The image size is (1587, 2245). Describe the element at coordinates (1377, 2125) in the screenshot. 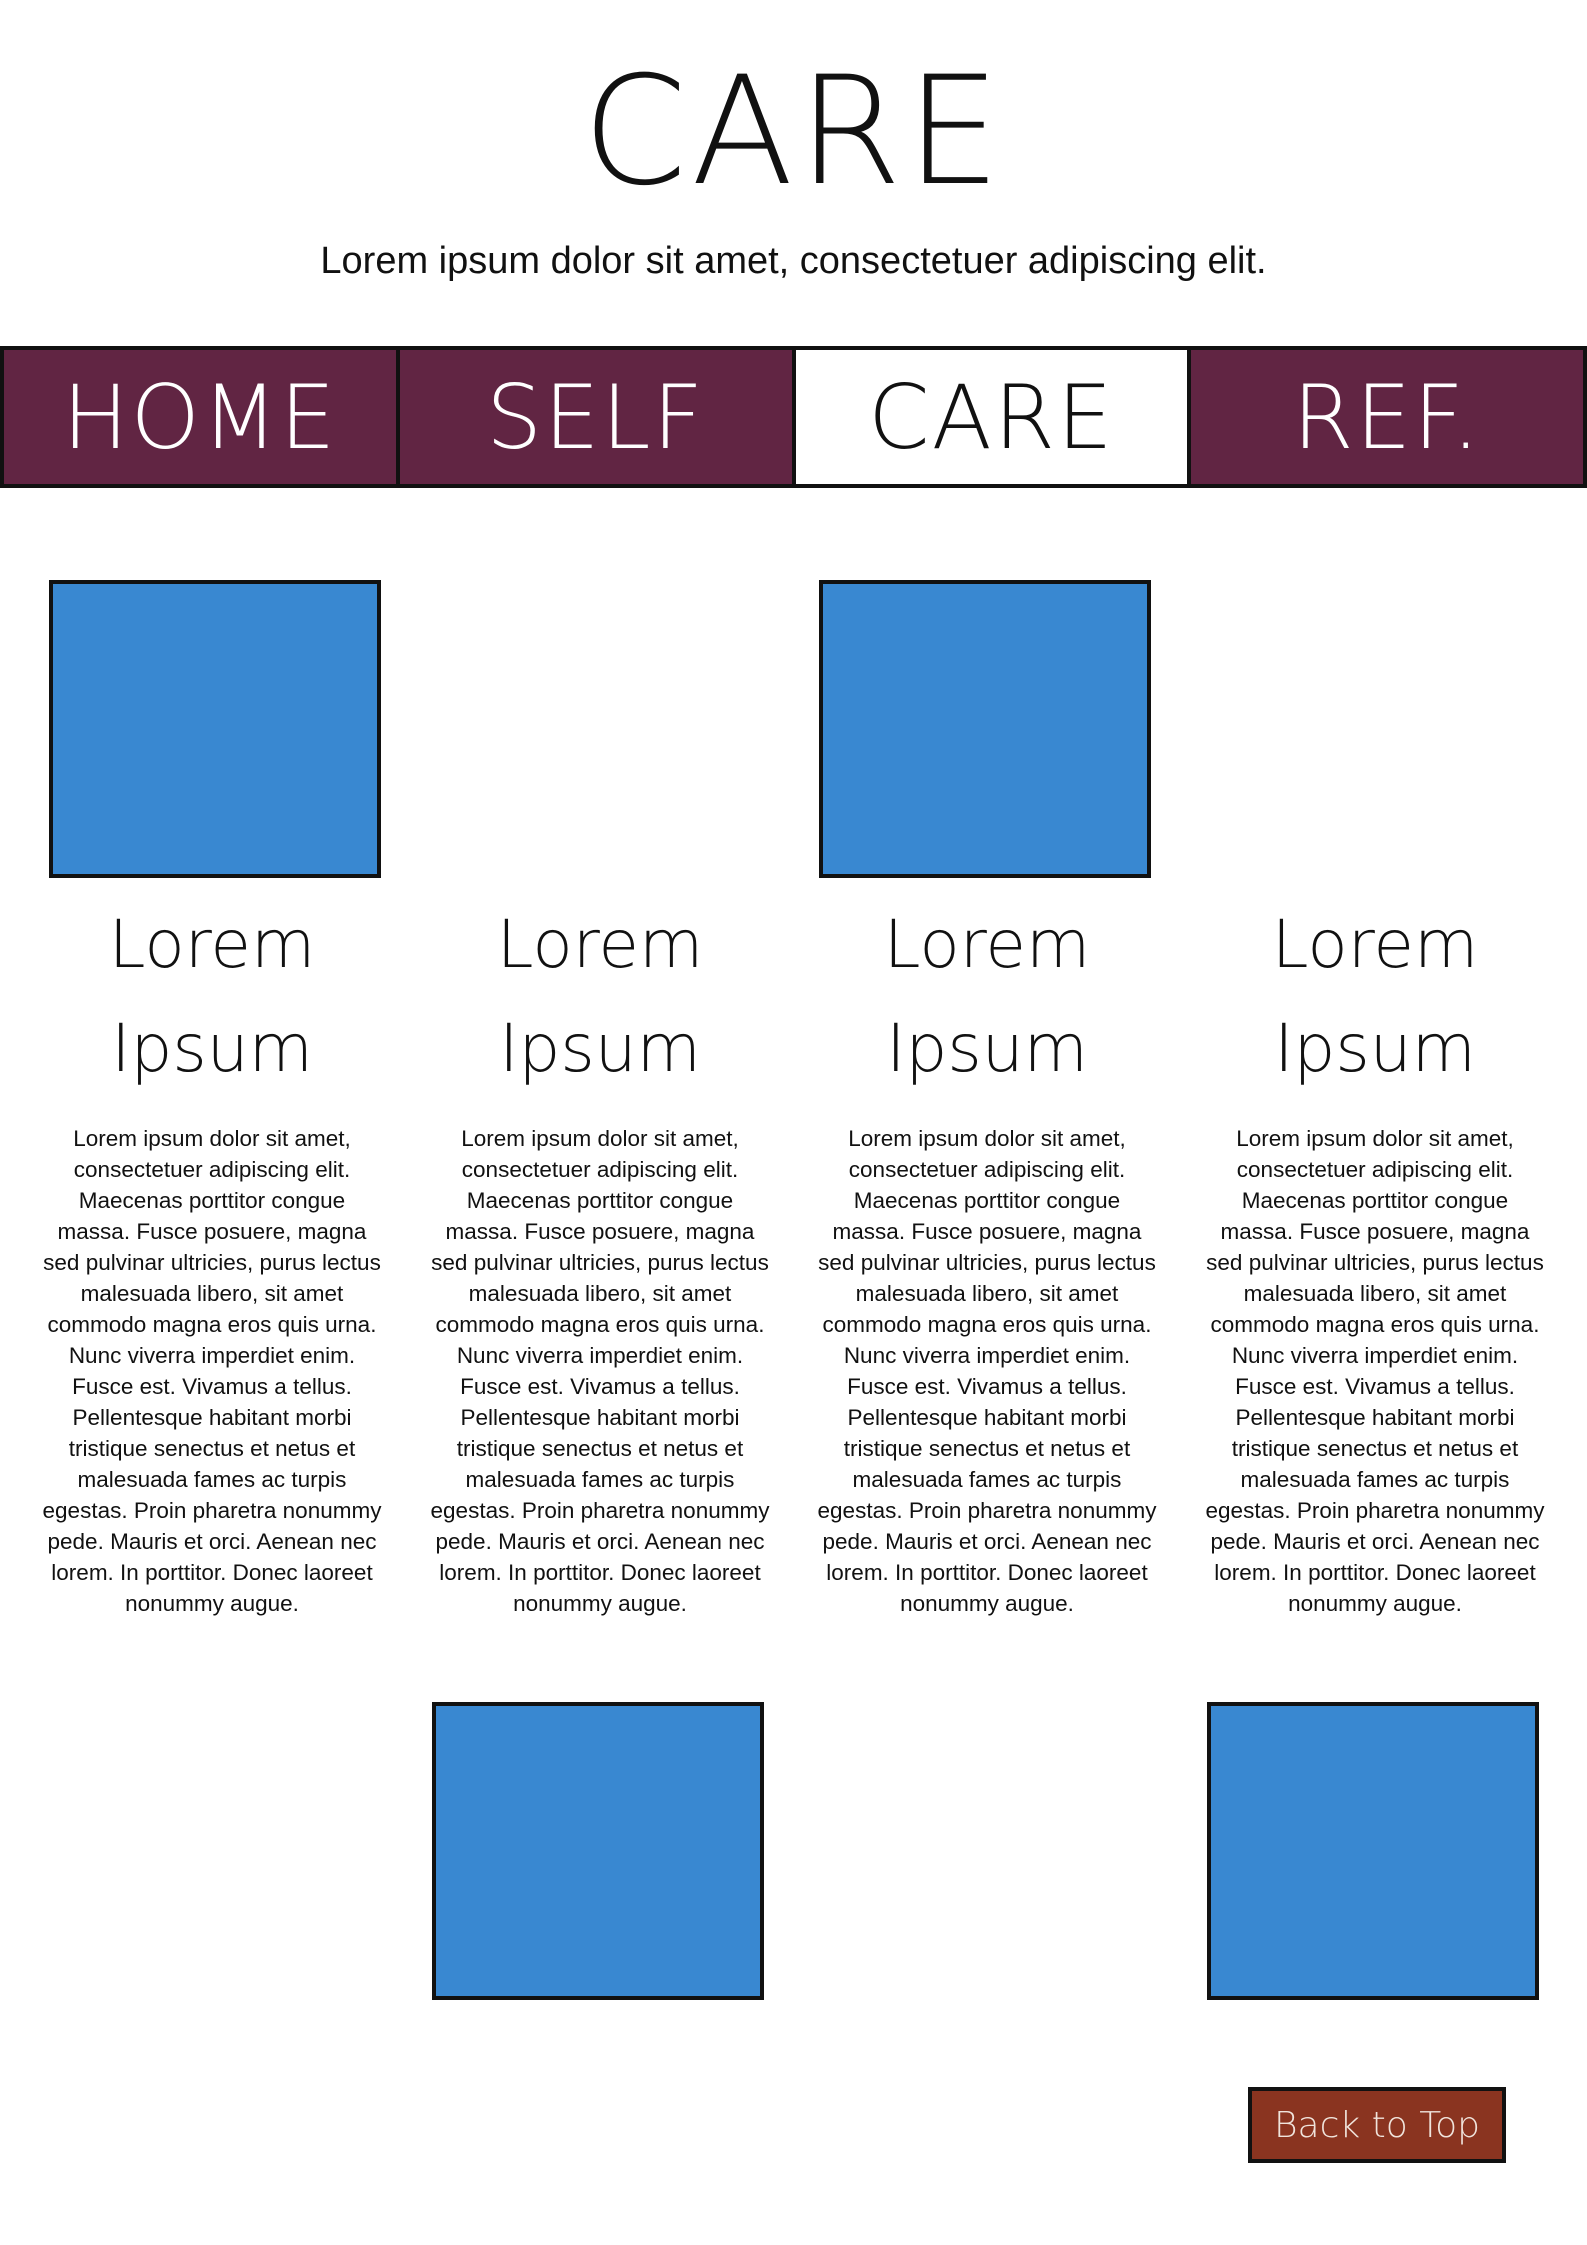

I see `back-to-top-button: Back to Top` at that location.